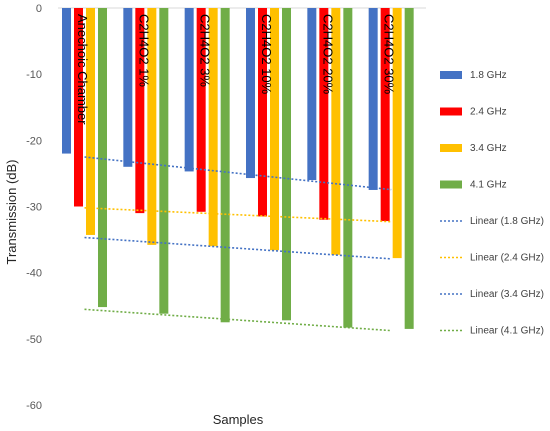 This screenshot has height=431, width=550. What do you see at coordinates (205, 50) in the screenshot?
I see `category-label: C2H4O2 3%` at bounding box center [205, 50].